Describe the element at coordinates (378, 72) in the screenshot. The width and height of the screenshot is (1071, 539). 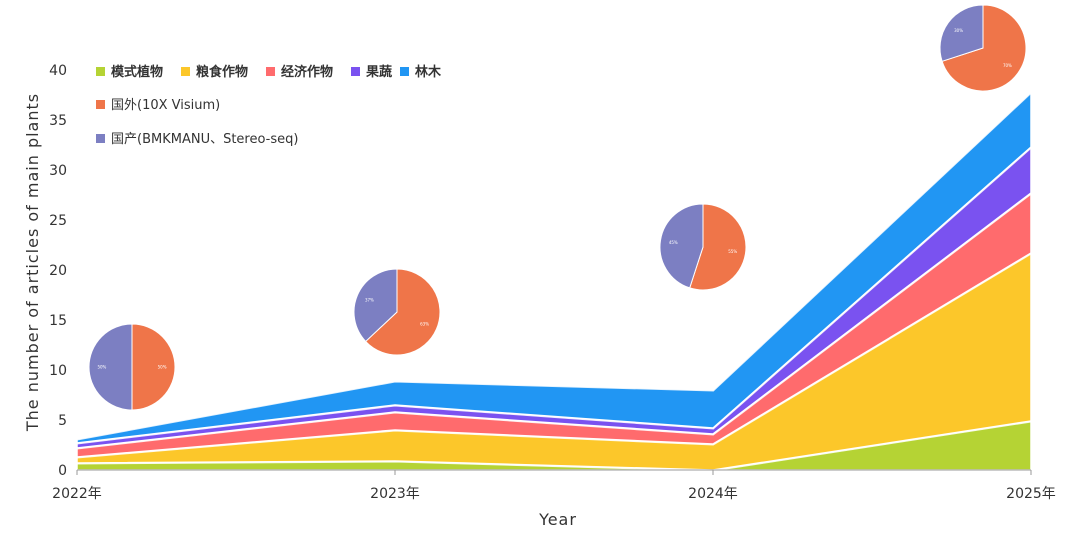
I see `legend-label: 果蔬` at that location.